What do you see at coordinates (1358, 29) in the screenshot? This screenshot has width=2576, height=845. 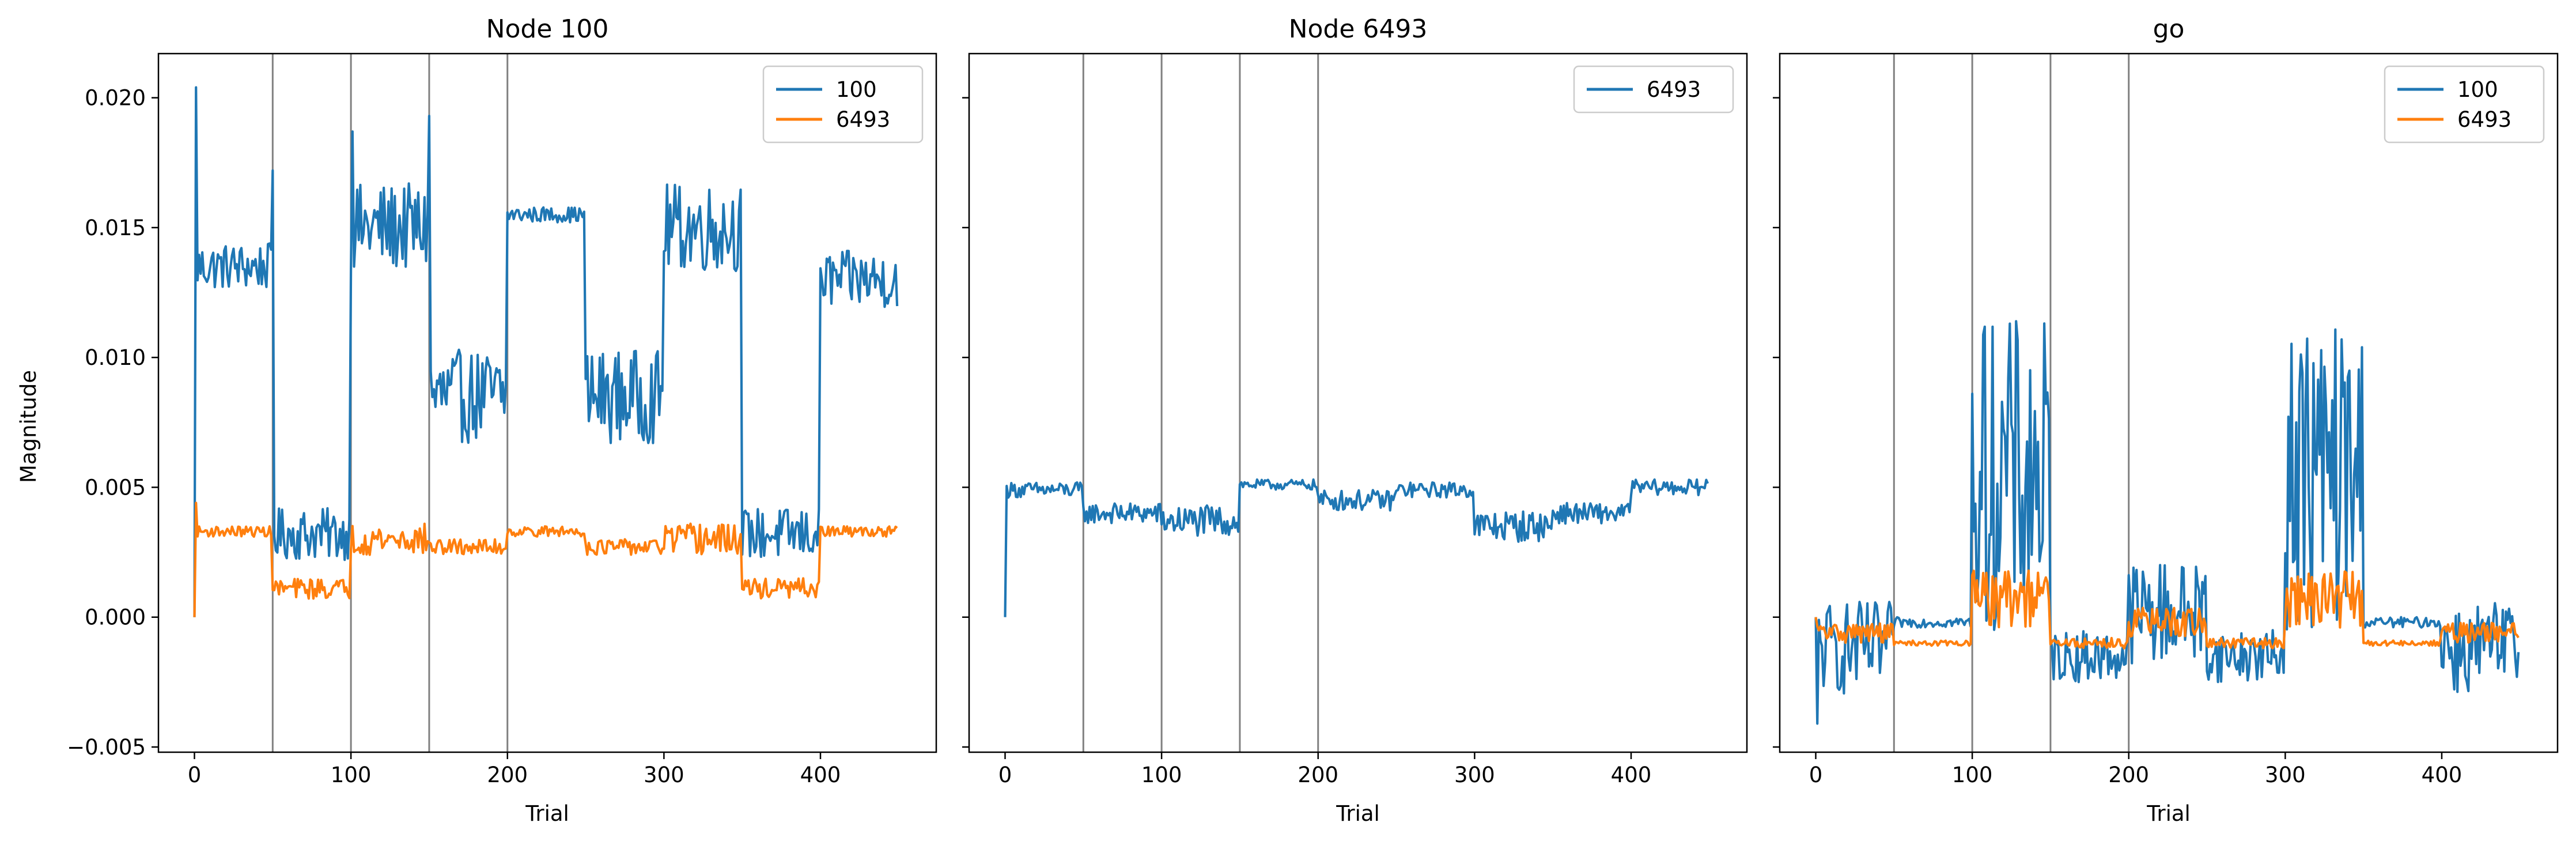 I see `panel-title: Node 6493` at bounding box center [1358, 29].